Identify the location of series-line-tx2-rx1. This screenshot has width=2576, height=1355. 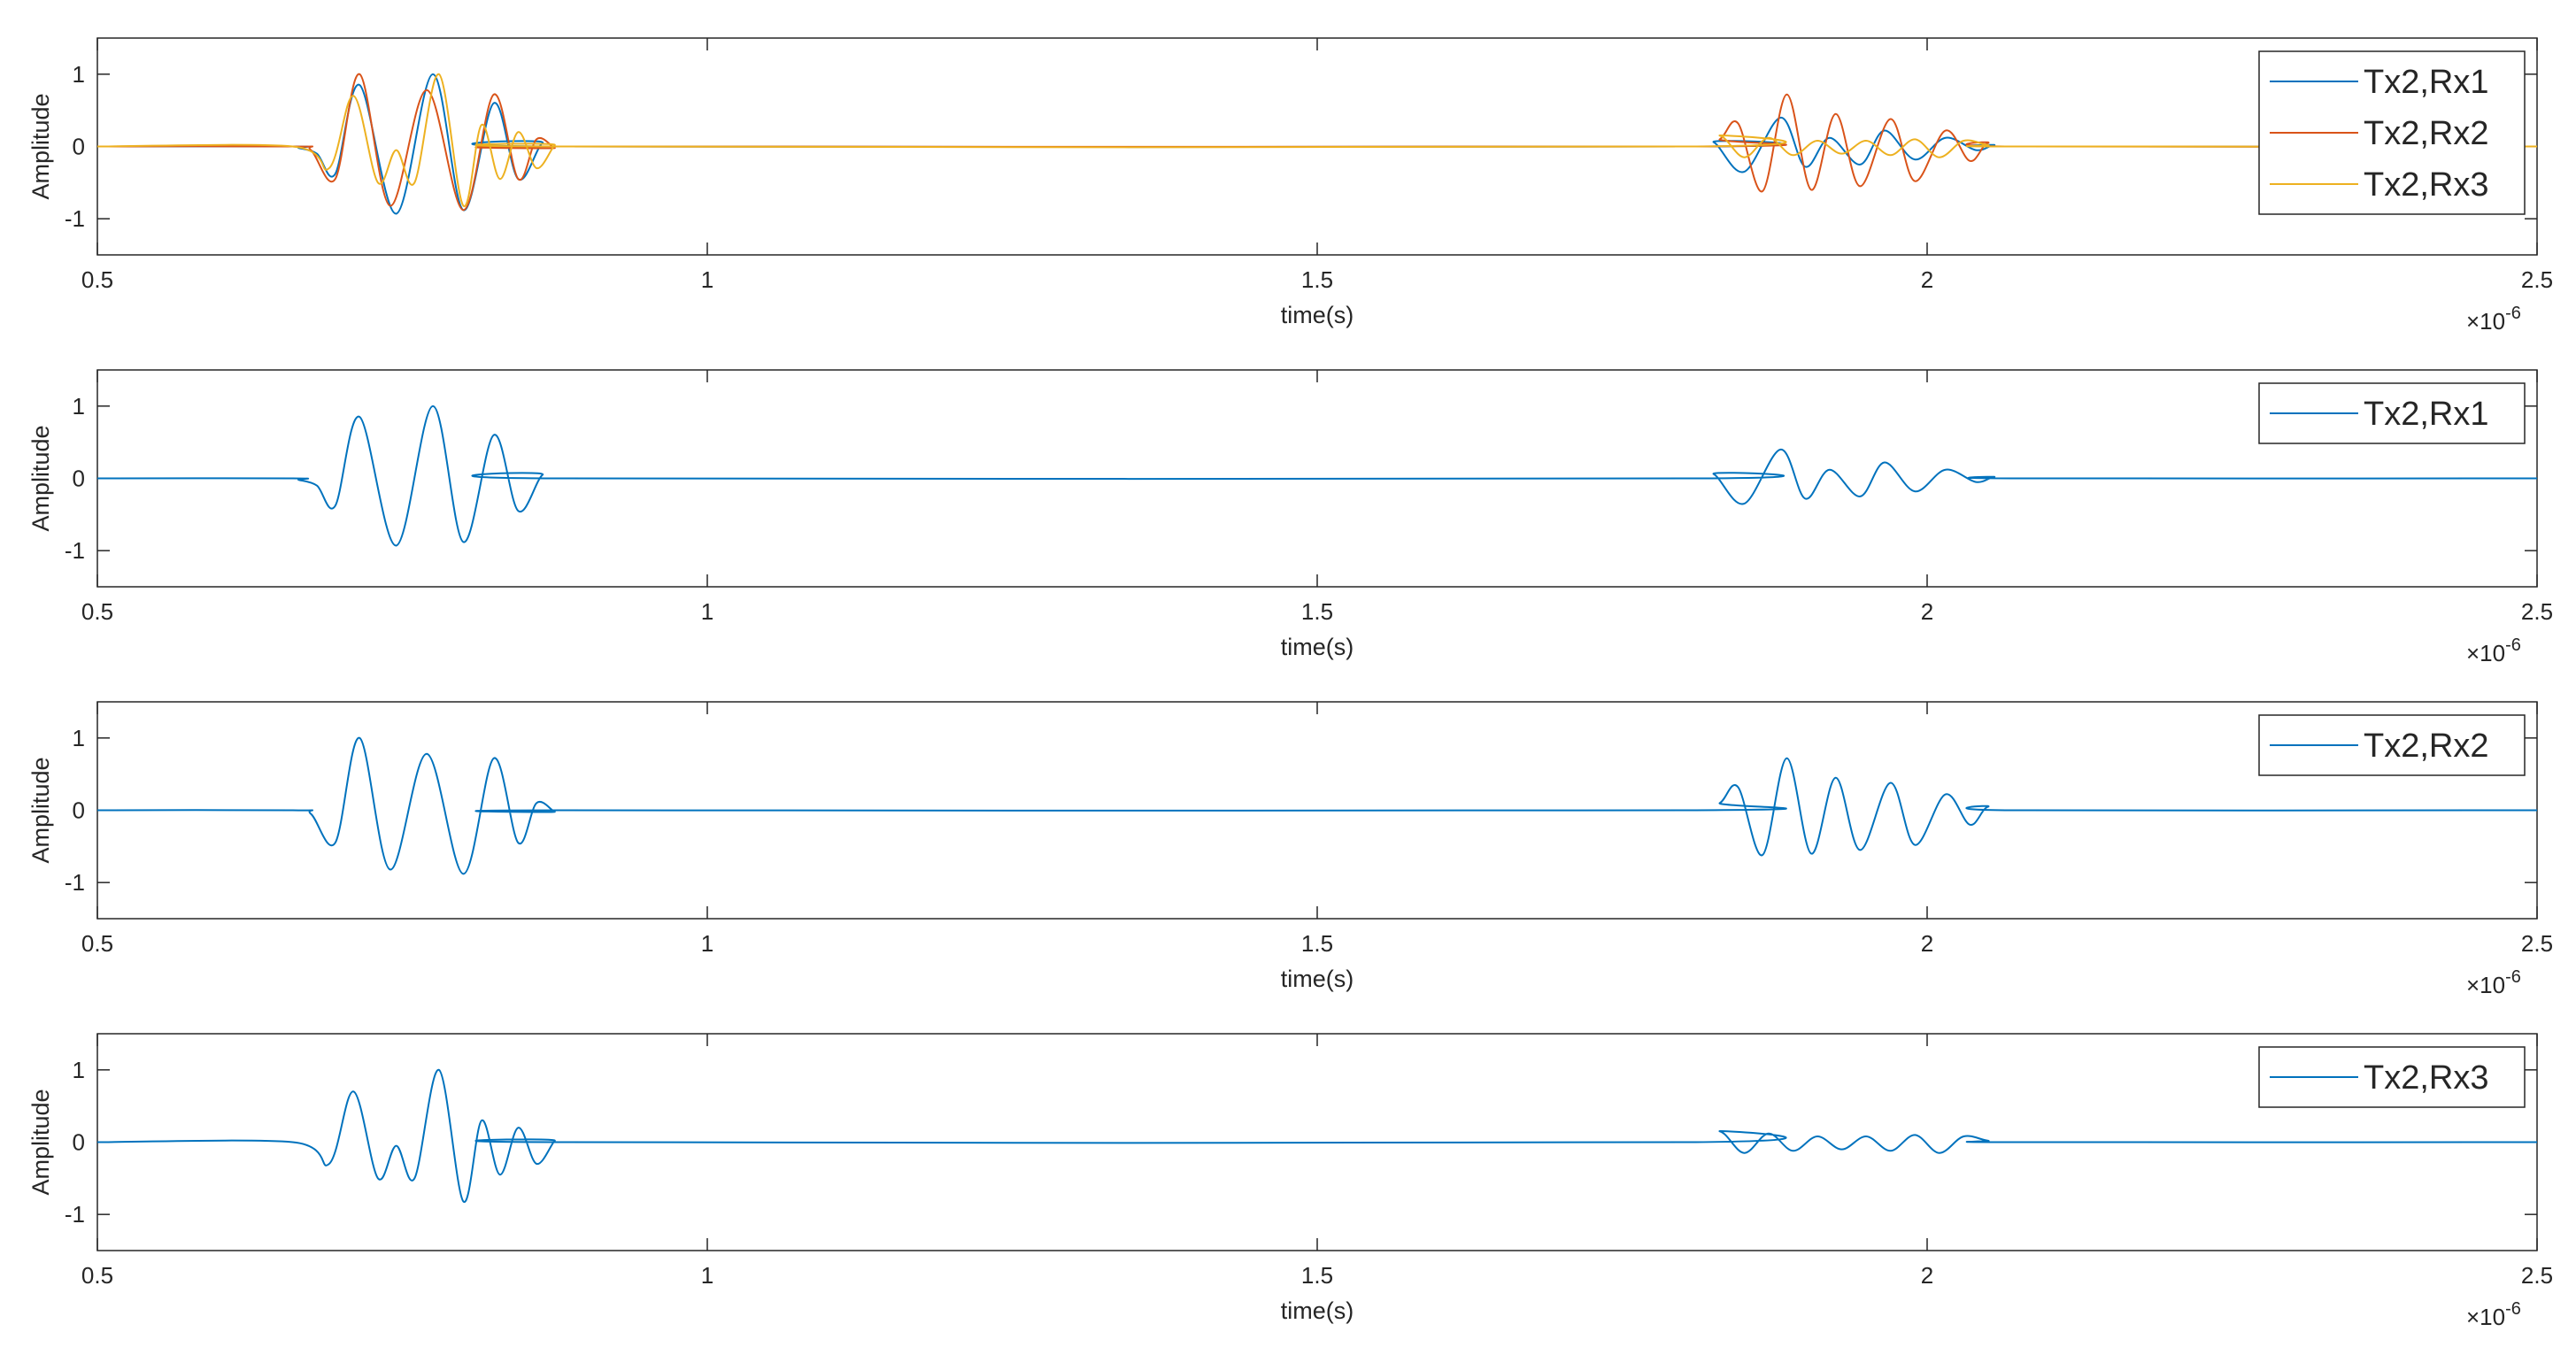
(1317, 475).